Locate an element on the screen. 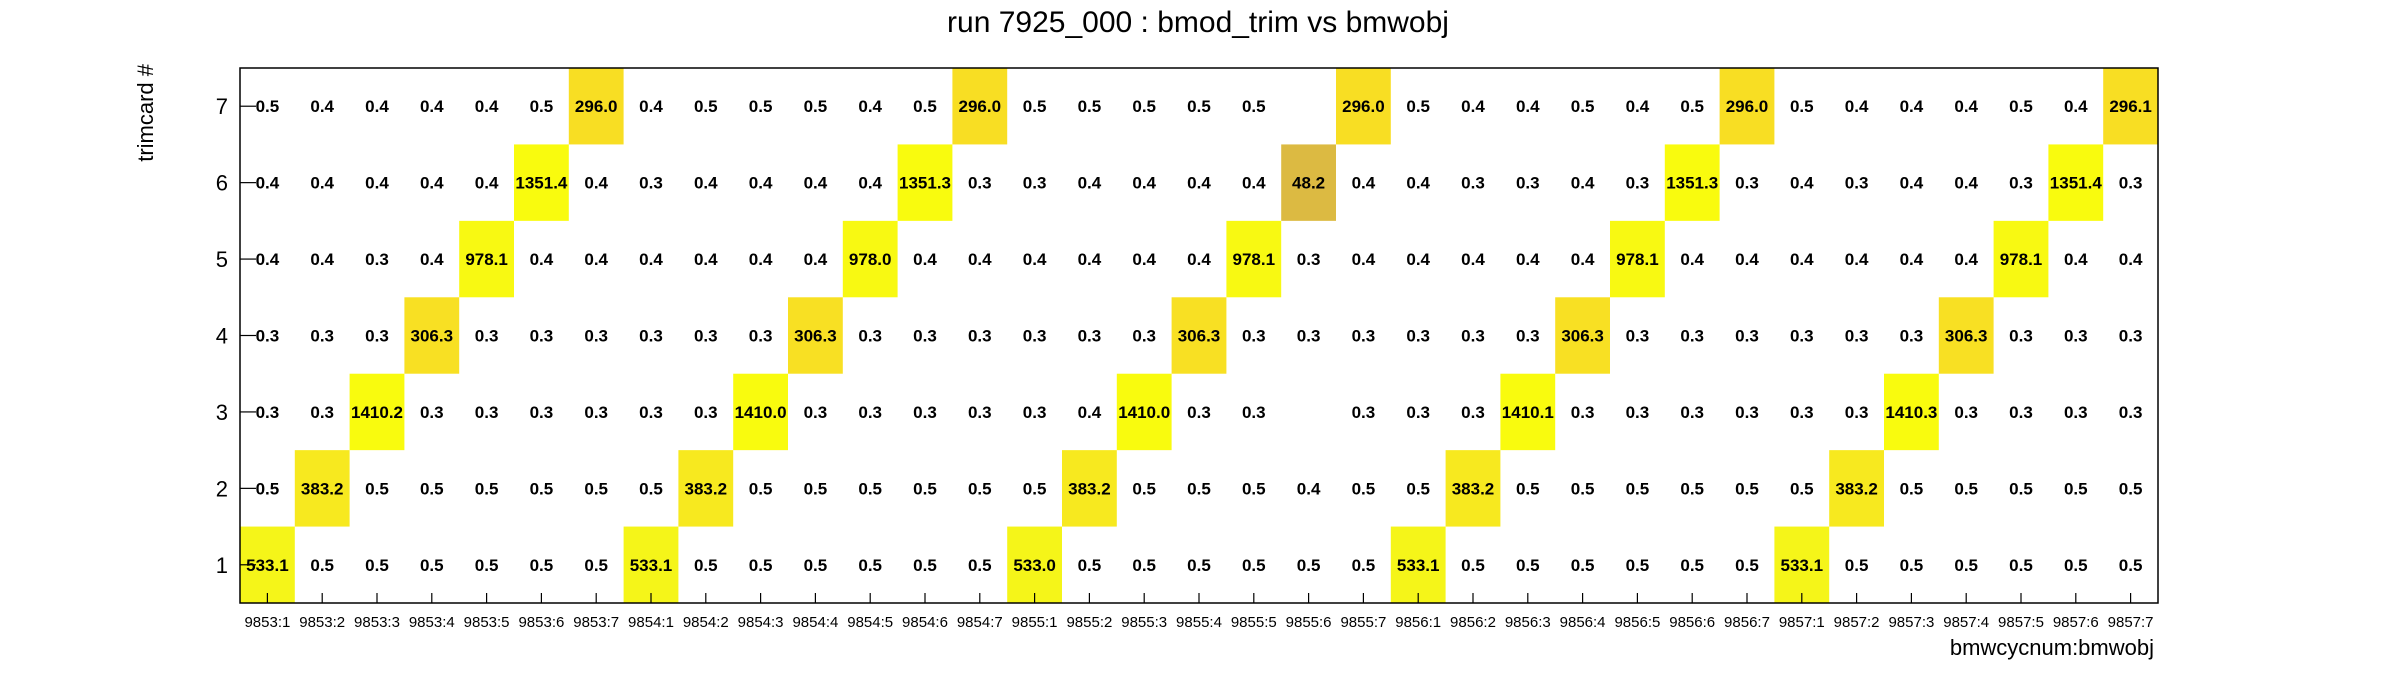  cell-value-label: 296.0 is located at coordinates (1747, 106).